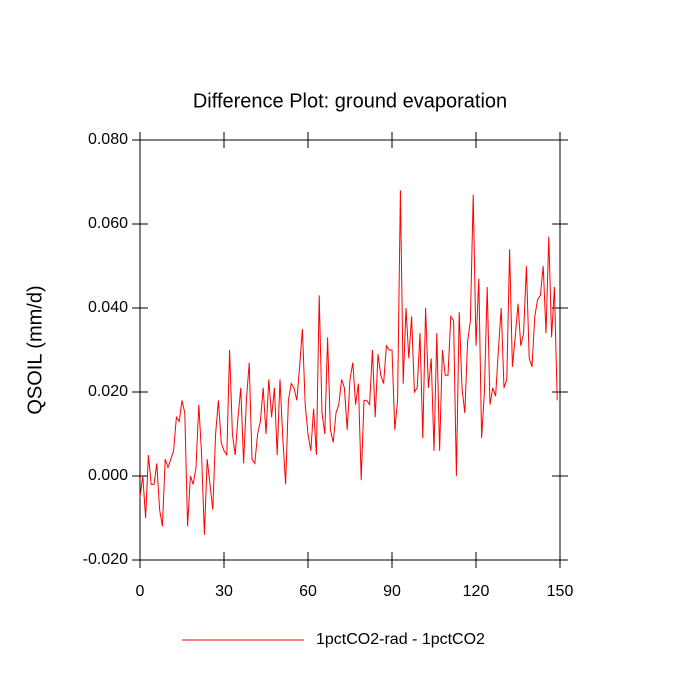  What do you see at coordinates (308, 591) in the screenshot?
I see `x-tick-label: 60` at bounding box center [308, 591].